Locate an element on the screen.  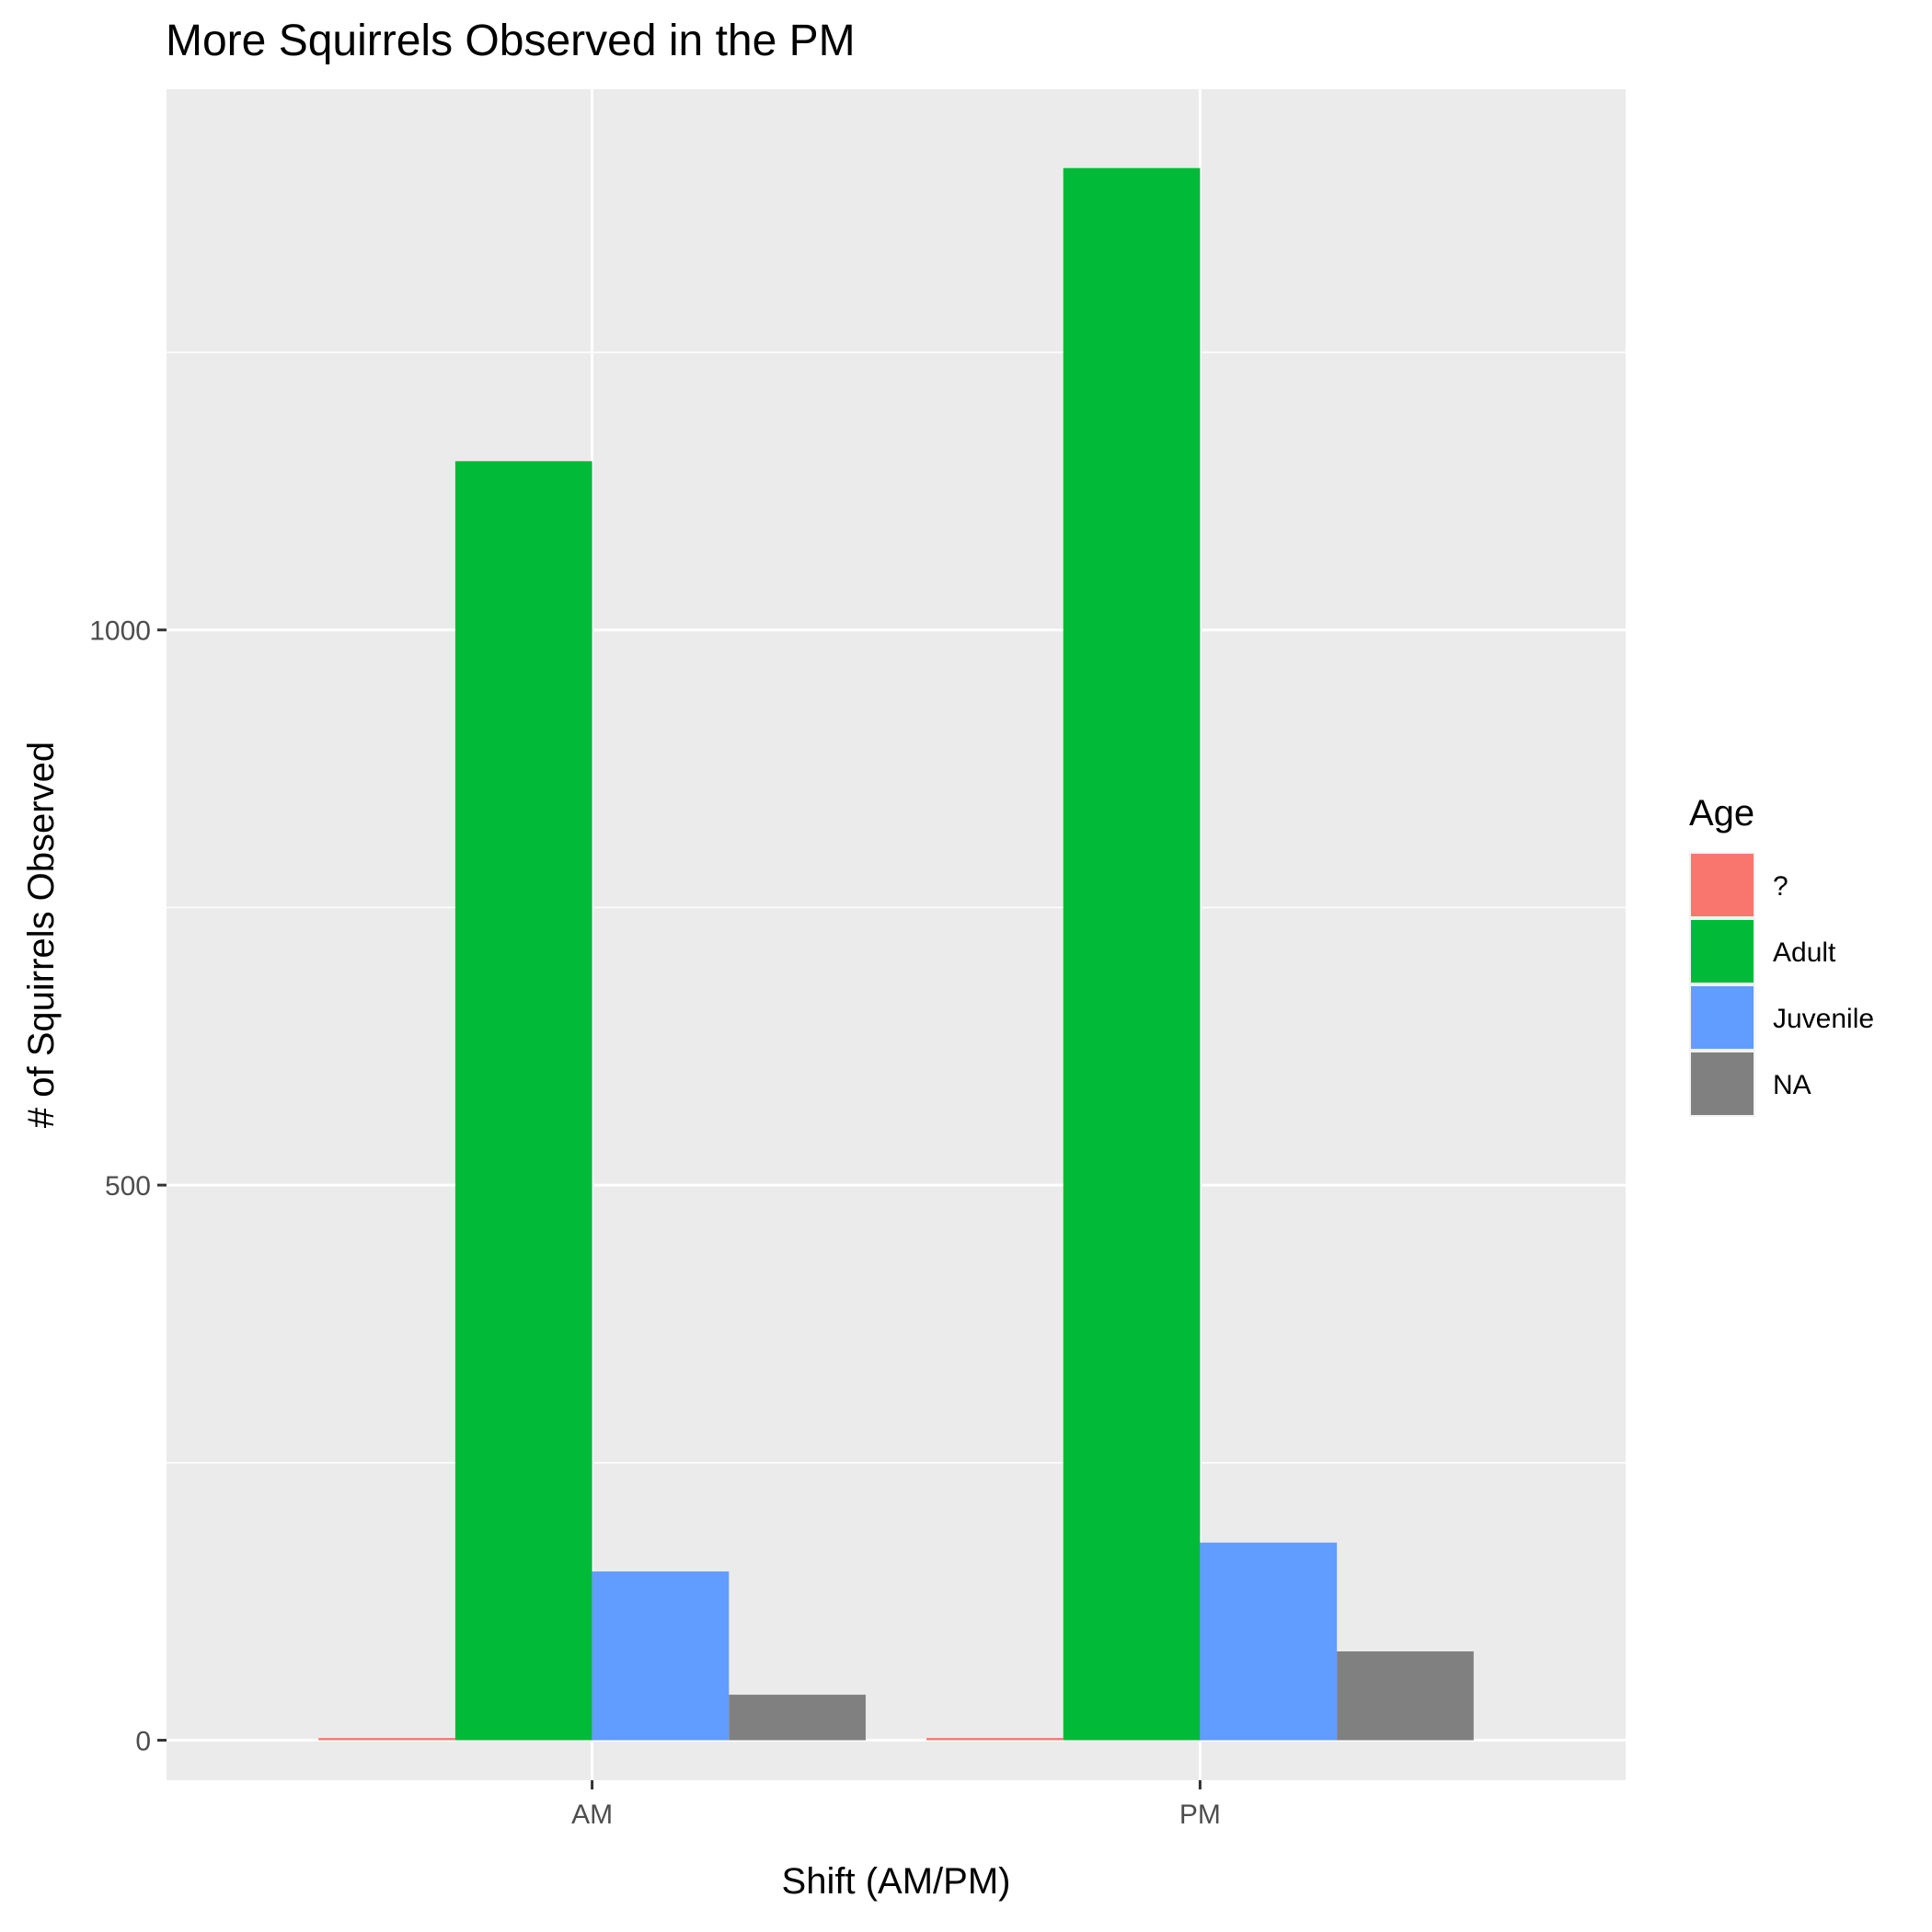
bar-pm-juvenile is located at coordinates (1269, 1641).